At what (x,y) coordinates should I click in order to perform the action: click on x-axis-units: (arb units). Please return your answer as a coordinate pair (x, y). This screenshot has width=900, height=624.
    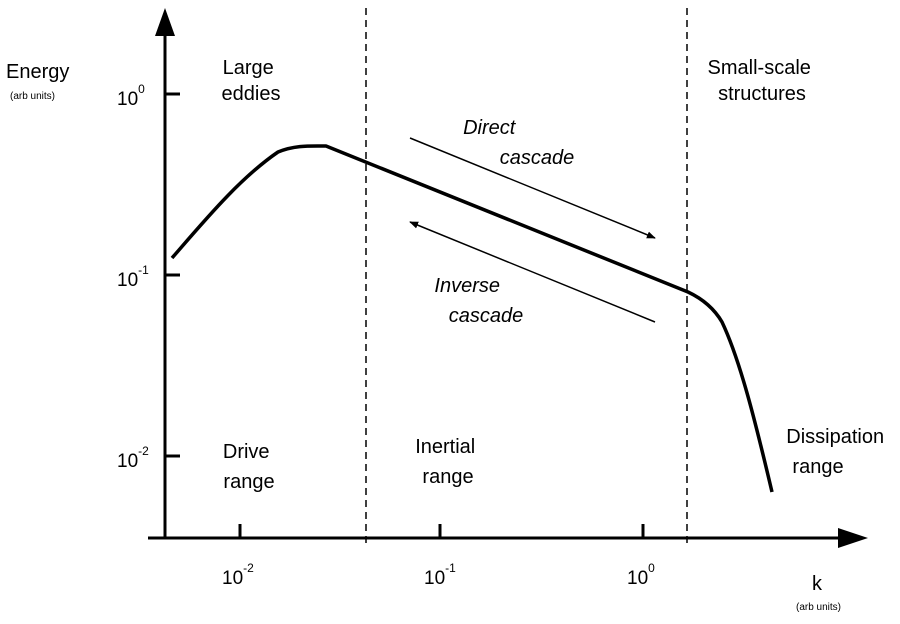
    Looking at the image, I should click on (818, 607).